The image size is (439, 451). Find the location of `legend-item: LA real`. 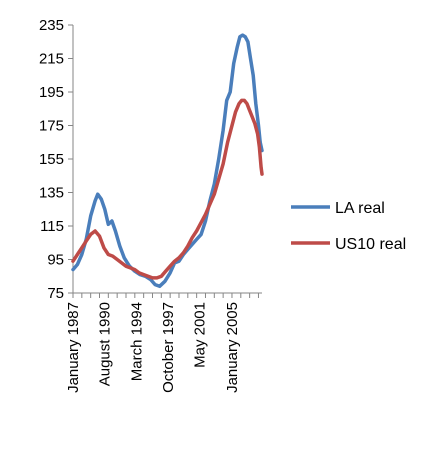

legend-item: LA real is located at coordinates (338, 208).